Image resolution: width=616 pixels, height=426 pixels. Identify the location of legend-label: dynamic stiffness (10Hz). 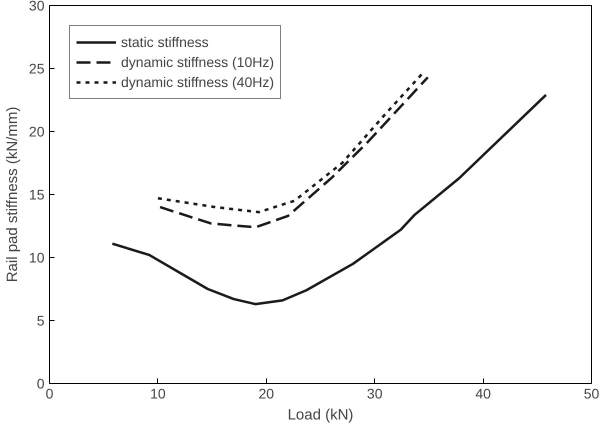
(197, 62).